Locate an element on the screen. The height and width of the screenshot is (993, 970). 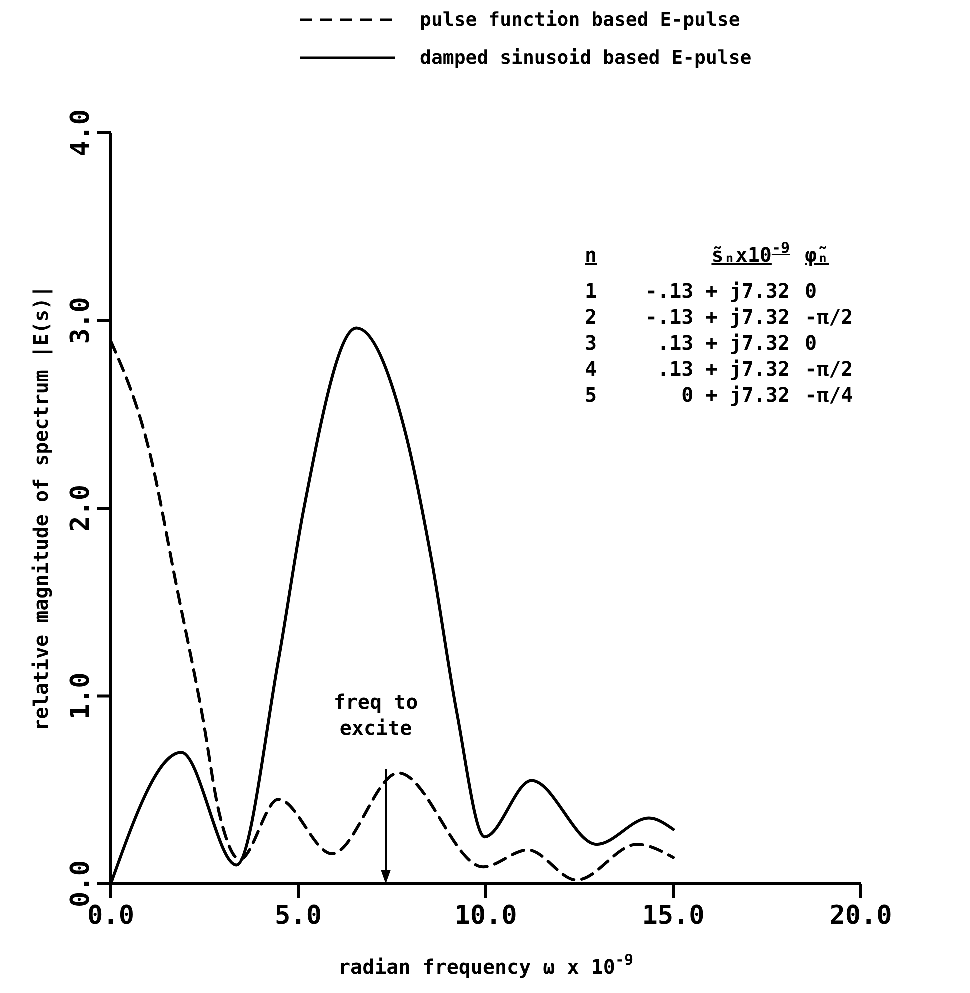
legend-label: damped sinusoid based E-pulse is located at coordinates (586, 58).